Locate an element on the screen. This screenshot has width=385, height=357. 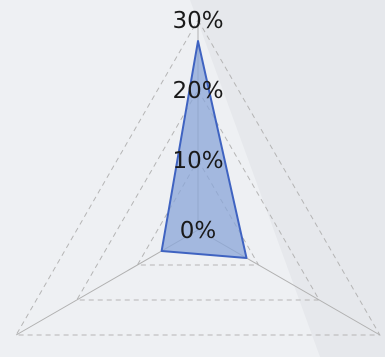
tick-label-1: 10% is located at coordinates (197, 161).